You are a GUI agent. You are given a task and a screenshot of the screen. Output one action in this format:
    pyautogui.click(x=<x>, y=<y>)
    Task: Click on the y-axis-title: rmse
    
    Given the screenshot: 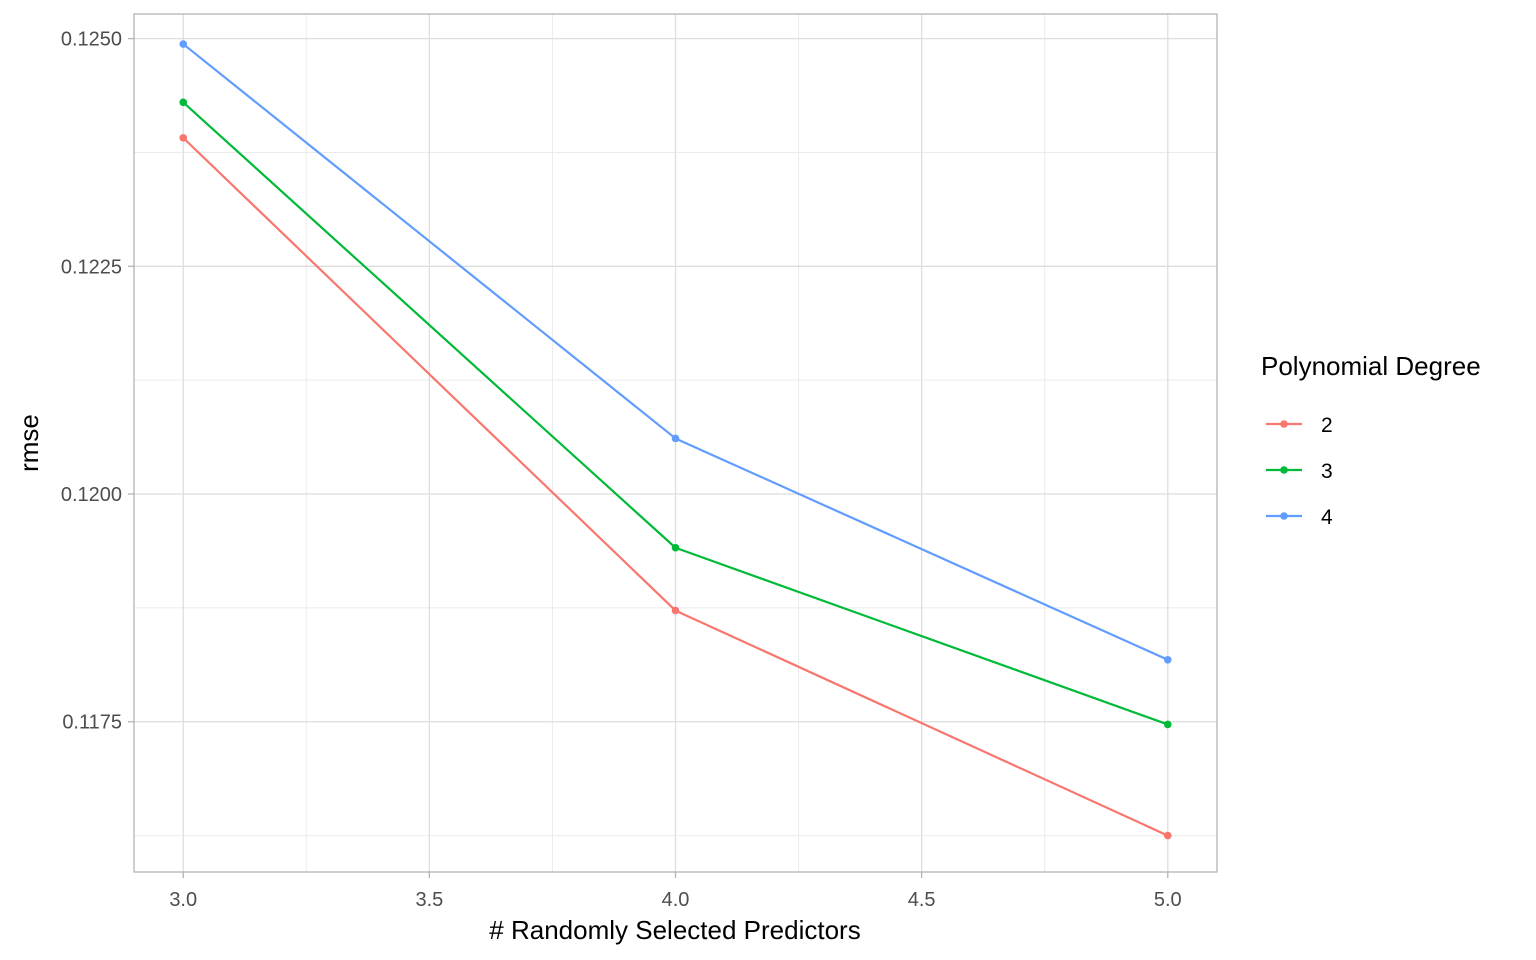 What is the action you would take?
    pyautogui.click(x=29, y=443)
    